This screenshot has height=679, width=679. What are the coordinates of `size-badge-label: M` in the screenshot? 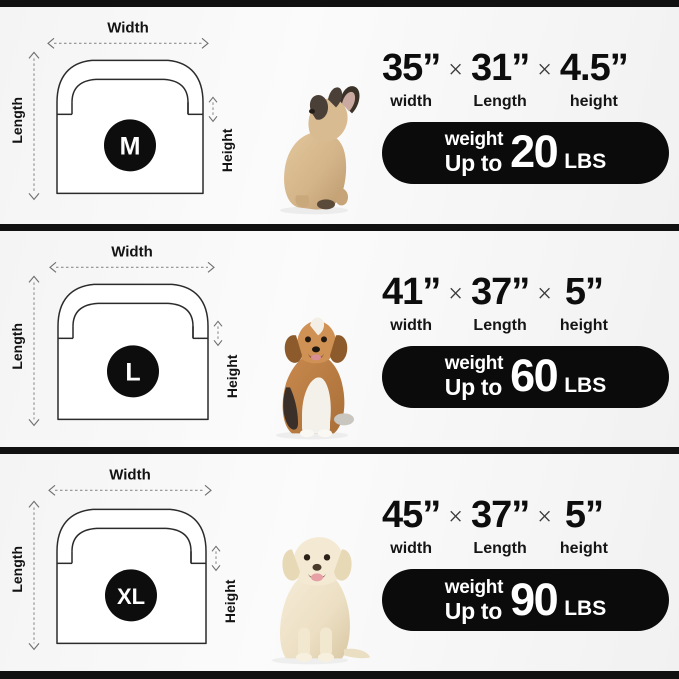 It's located at (130, 146).